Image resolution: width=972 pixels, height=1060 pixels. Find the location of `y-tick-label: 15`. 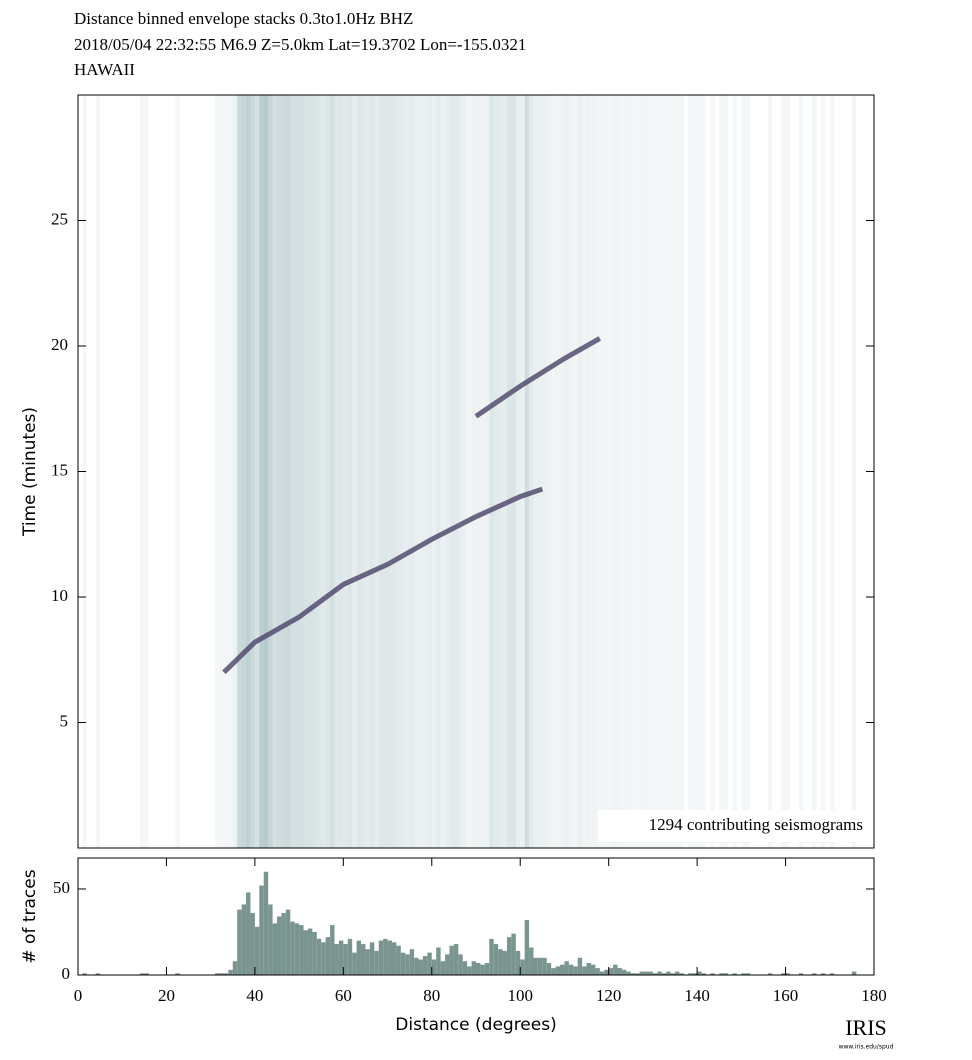

y-tick-label: 15 is located at coordinates (59, 469).